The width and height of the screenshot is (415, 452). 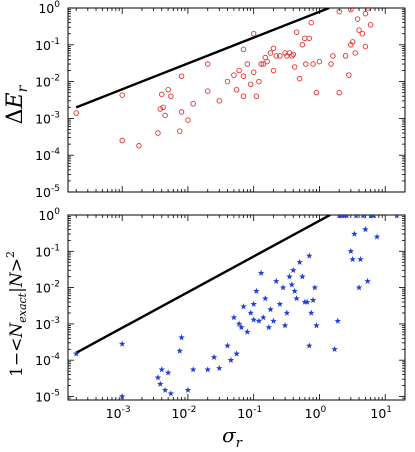 What do you see at coordinates (47, 288) in the screenshot?
I see `y-tick-label: 10⁻²` at bounding box center [47, 288].